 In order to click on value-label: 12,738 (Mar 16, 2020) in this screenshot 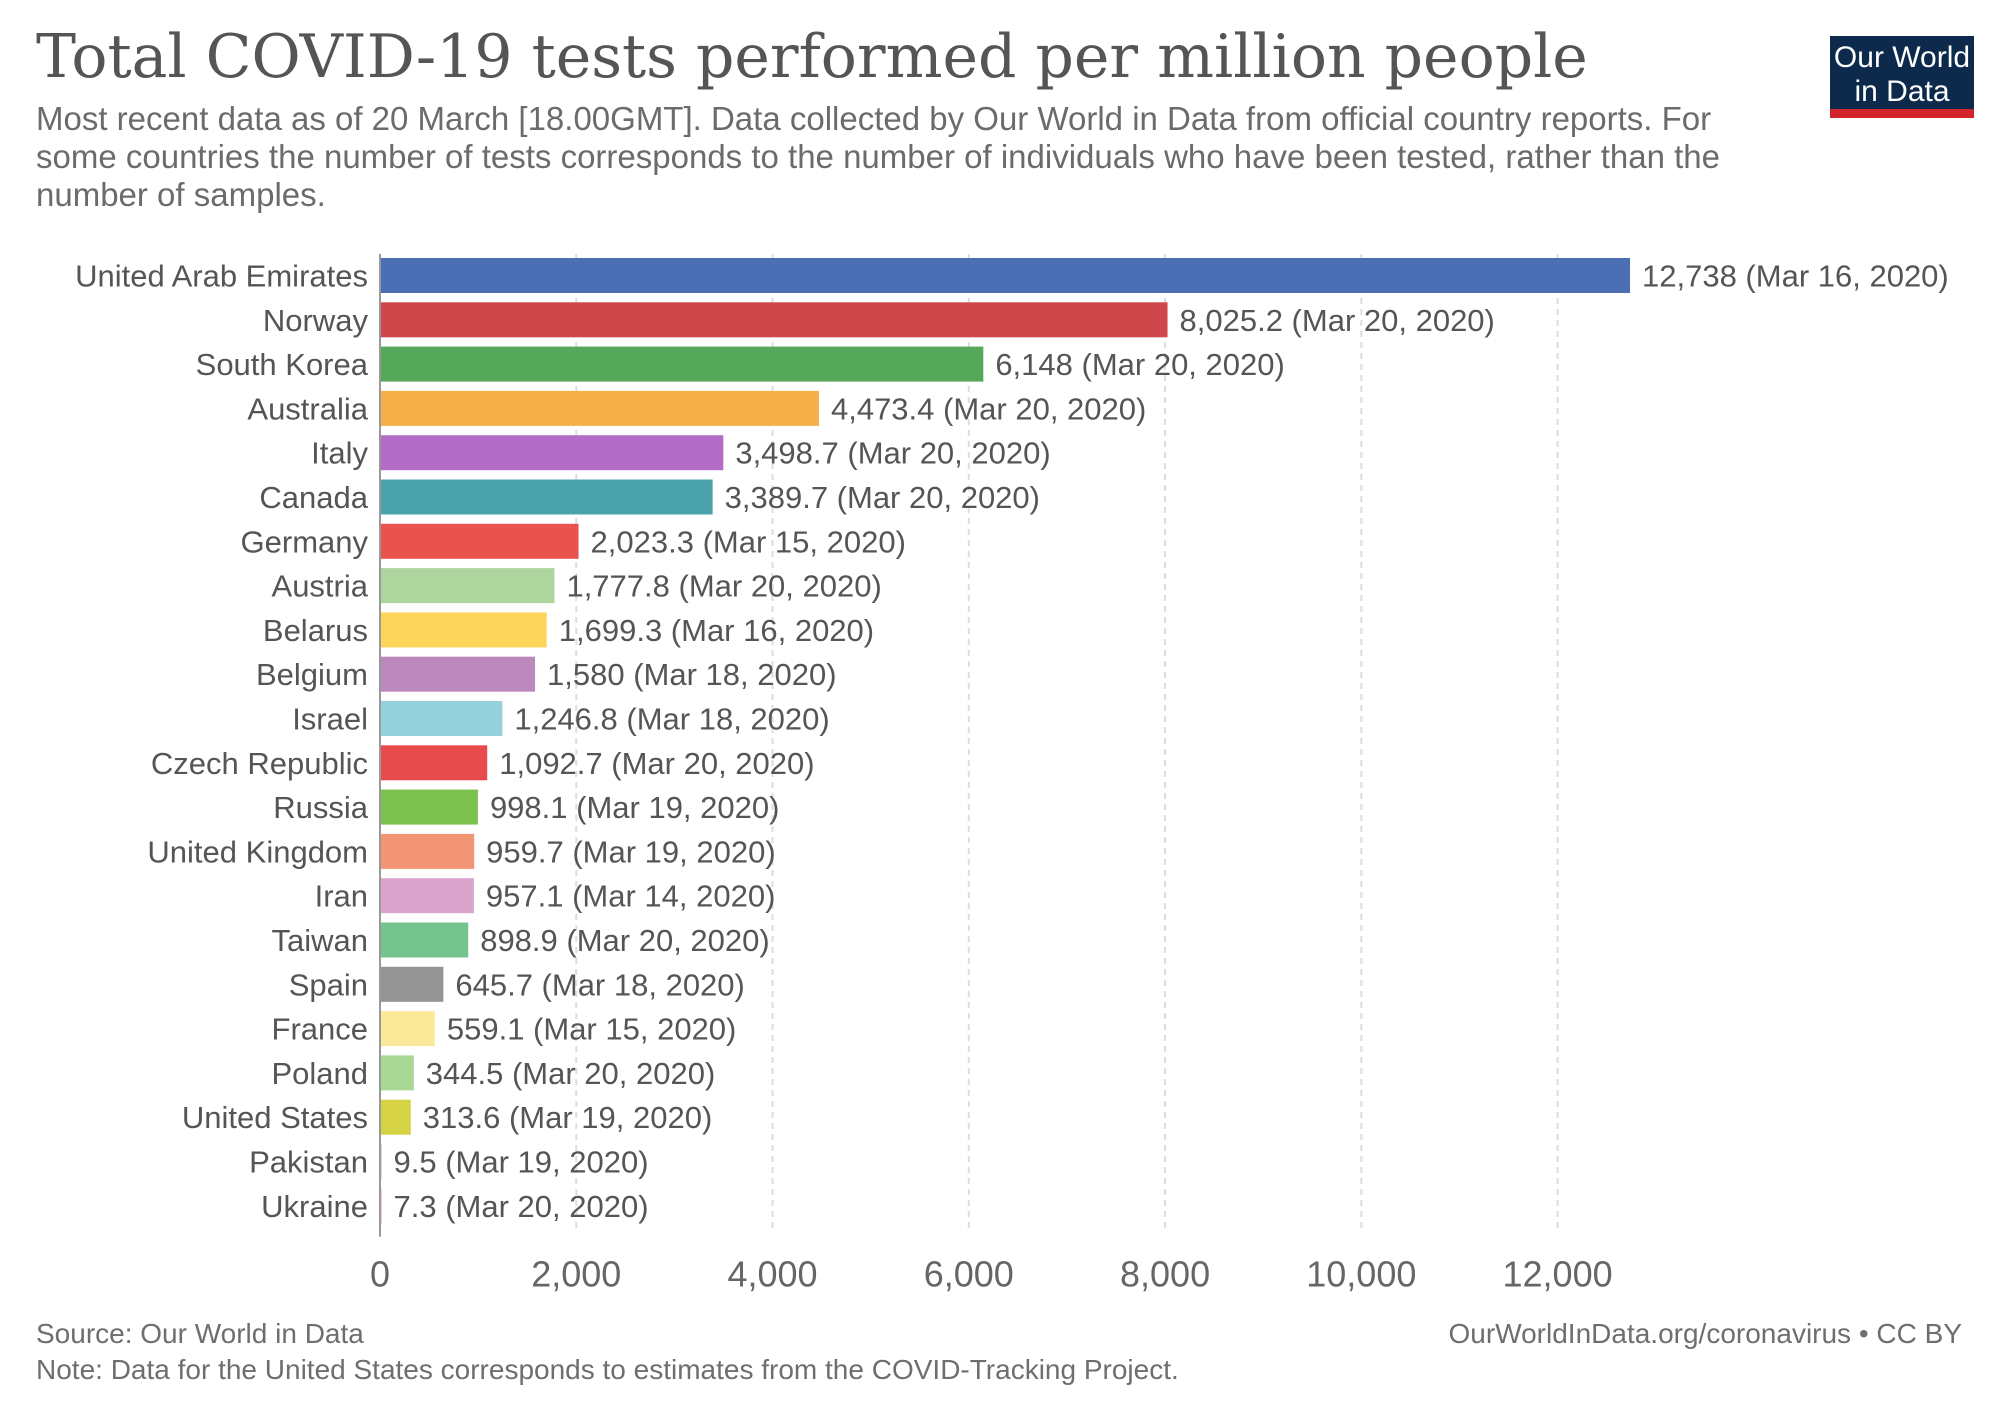, I will do `click(1795, 276)`.